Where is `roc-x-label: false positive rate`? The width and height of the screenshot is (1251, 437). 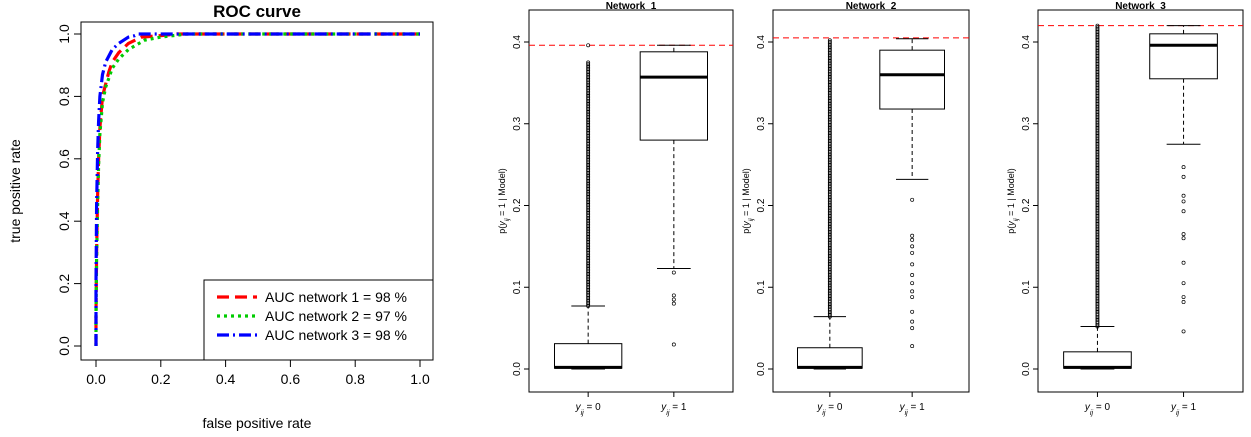 roc-x-label: false positive rate is located at coordinates (257, 423).